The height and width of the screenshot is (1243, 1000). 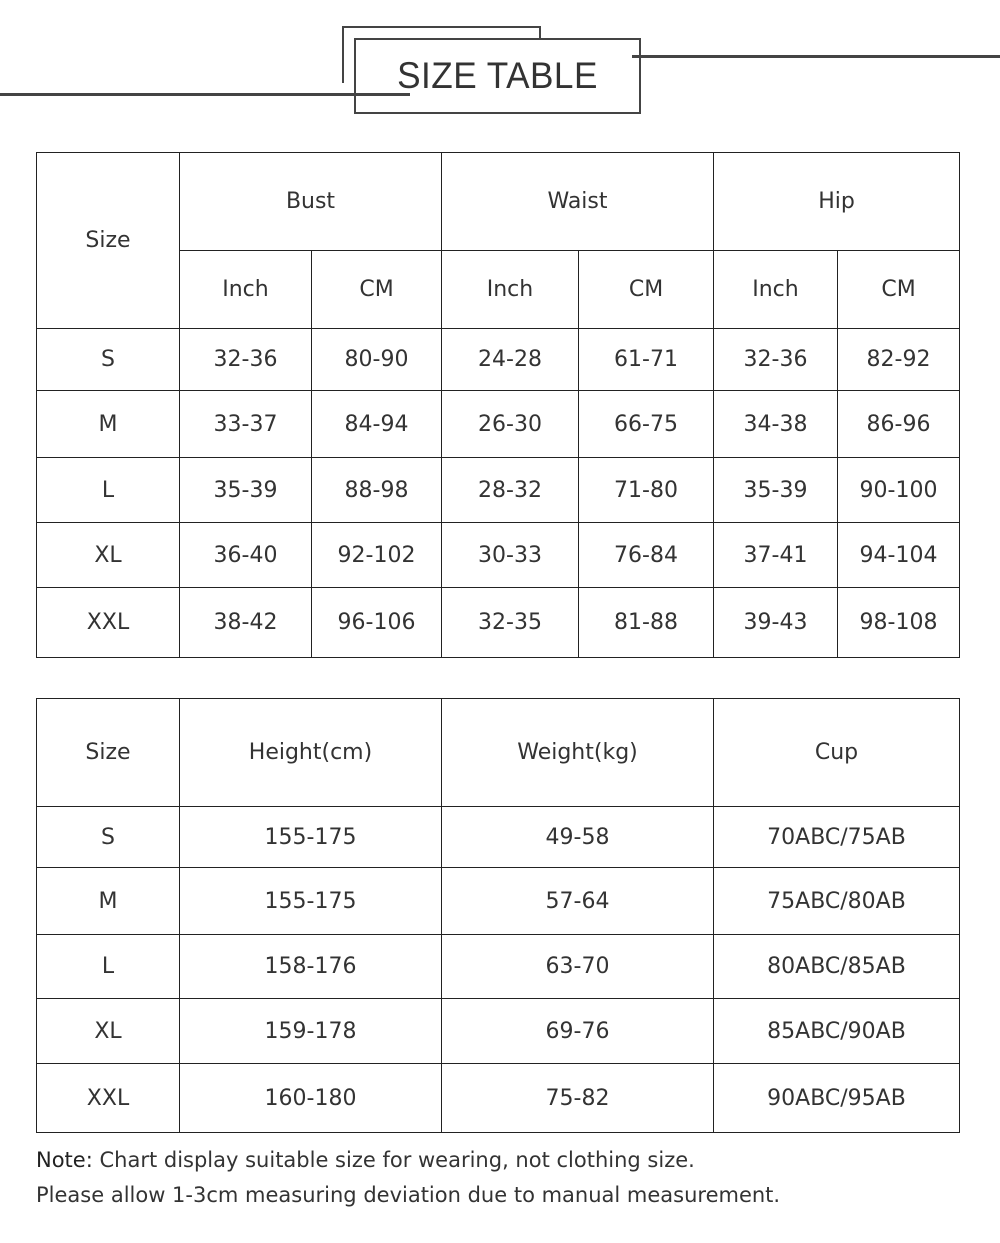 I want to click on value-cell: 36-40, so click(x=245, y=555).